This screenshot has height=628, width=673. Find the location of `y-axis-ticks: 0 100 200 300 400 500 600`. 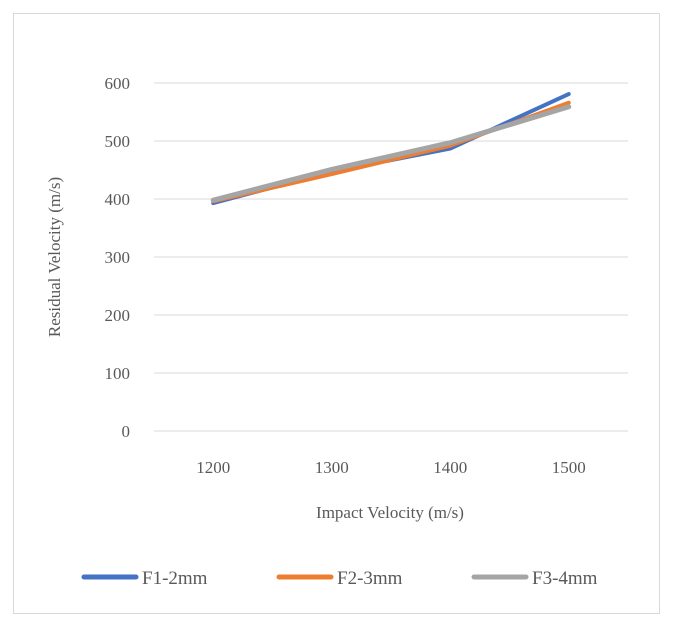

y-axis-ticks: 0 100 200 300 400 500 600 is located at coordinates (118, 257).